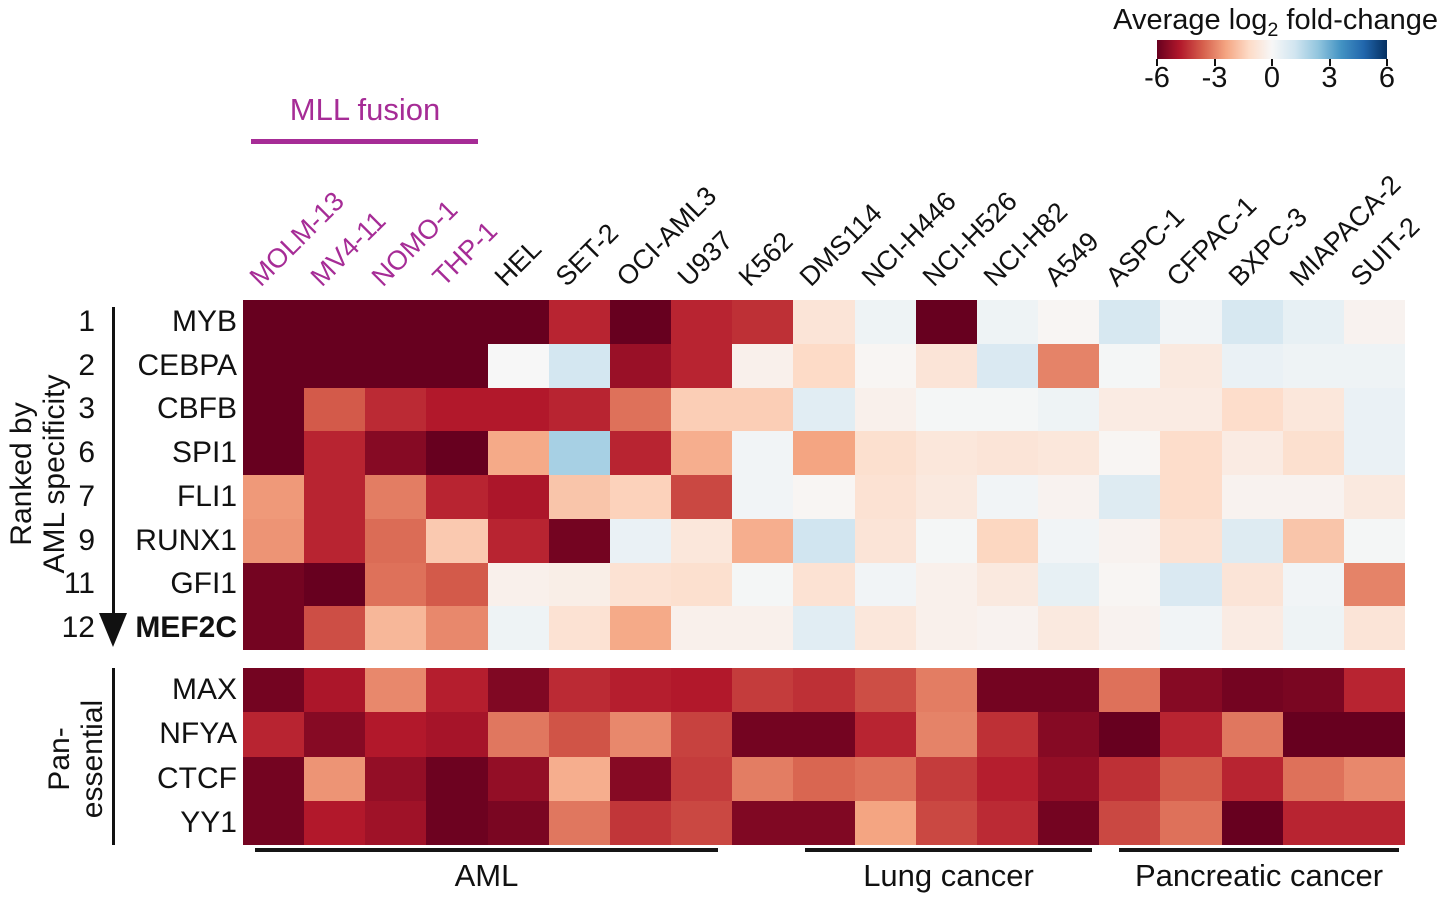 The width and height of the screenshot is (1440, 900). Describe the element at coordinates (702, 822) in the screenshot. I see `heatmap-cell-yy1-u937` at that location.